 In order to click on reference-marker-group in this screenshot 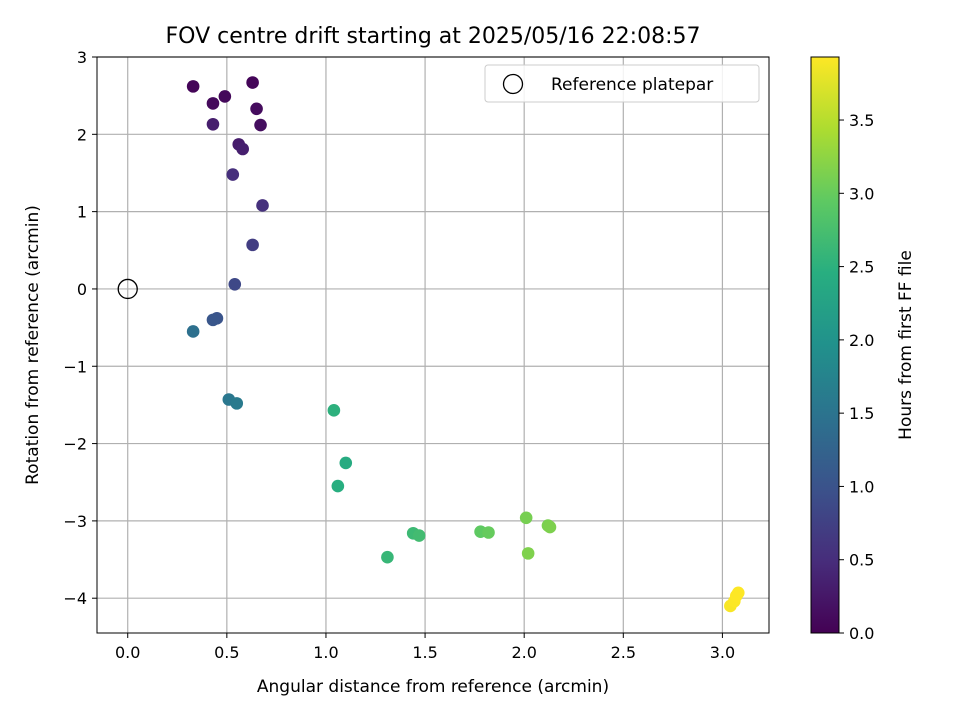, I will do `click(127, 289)`.